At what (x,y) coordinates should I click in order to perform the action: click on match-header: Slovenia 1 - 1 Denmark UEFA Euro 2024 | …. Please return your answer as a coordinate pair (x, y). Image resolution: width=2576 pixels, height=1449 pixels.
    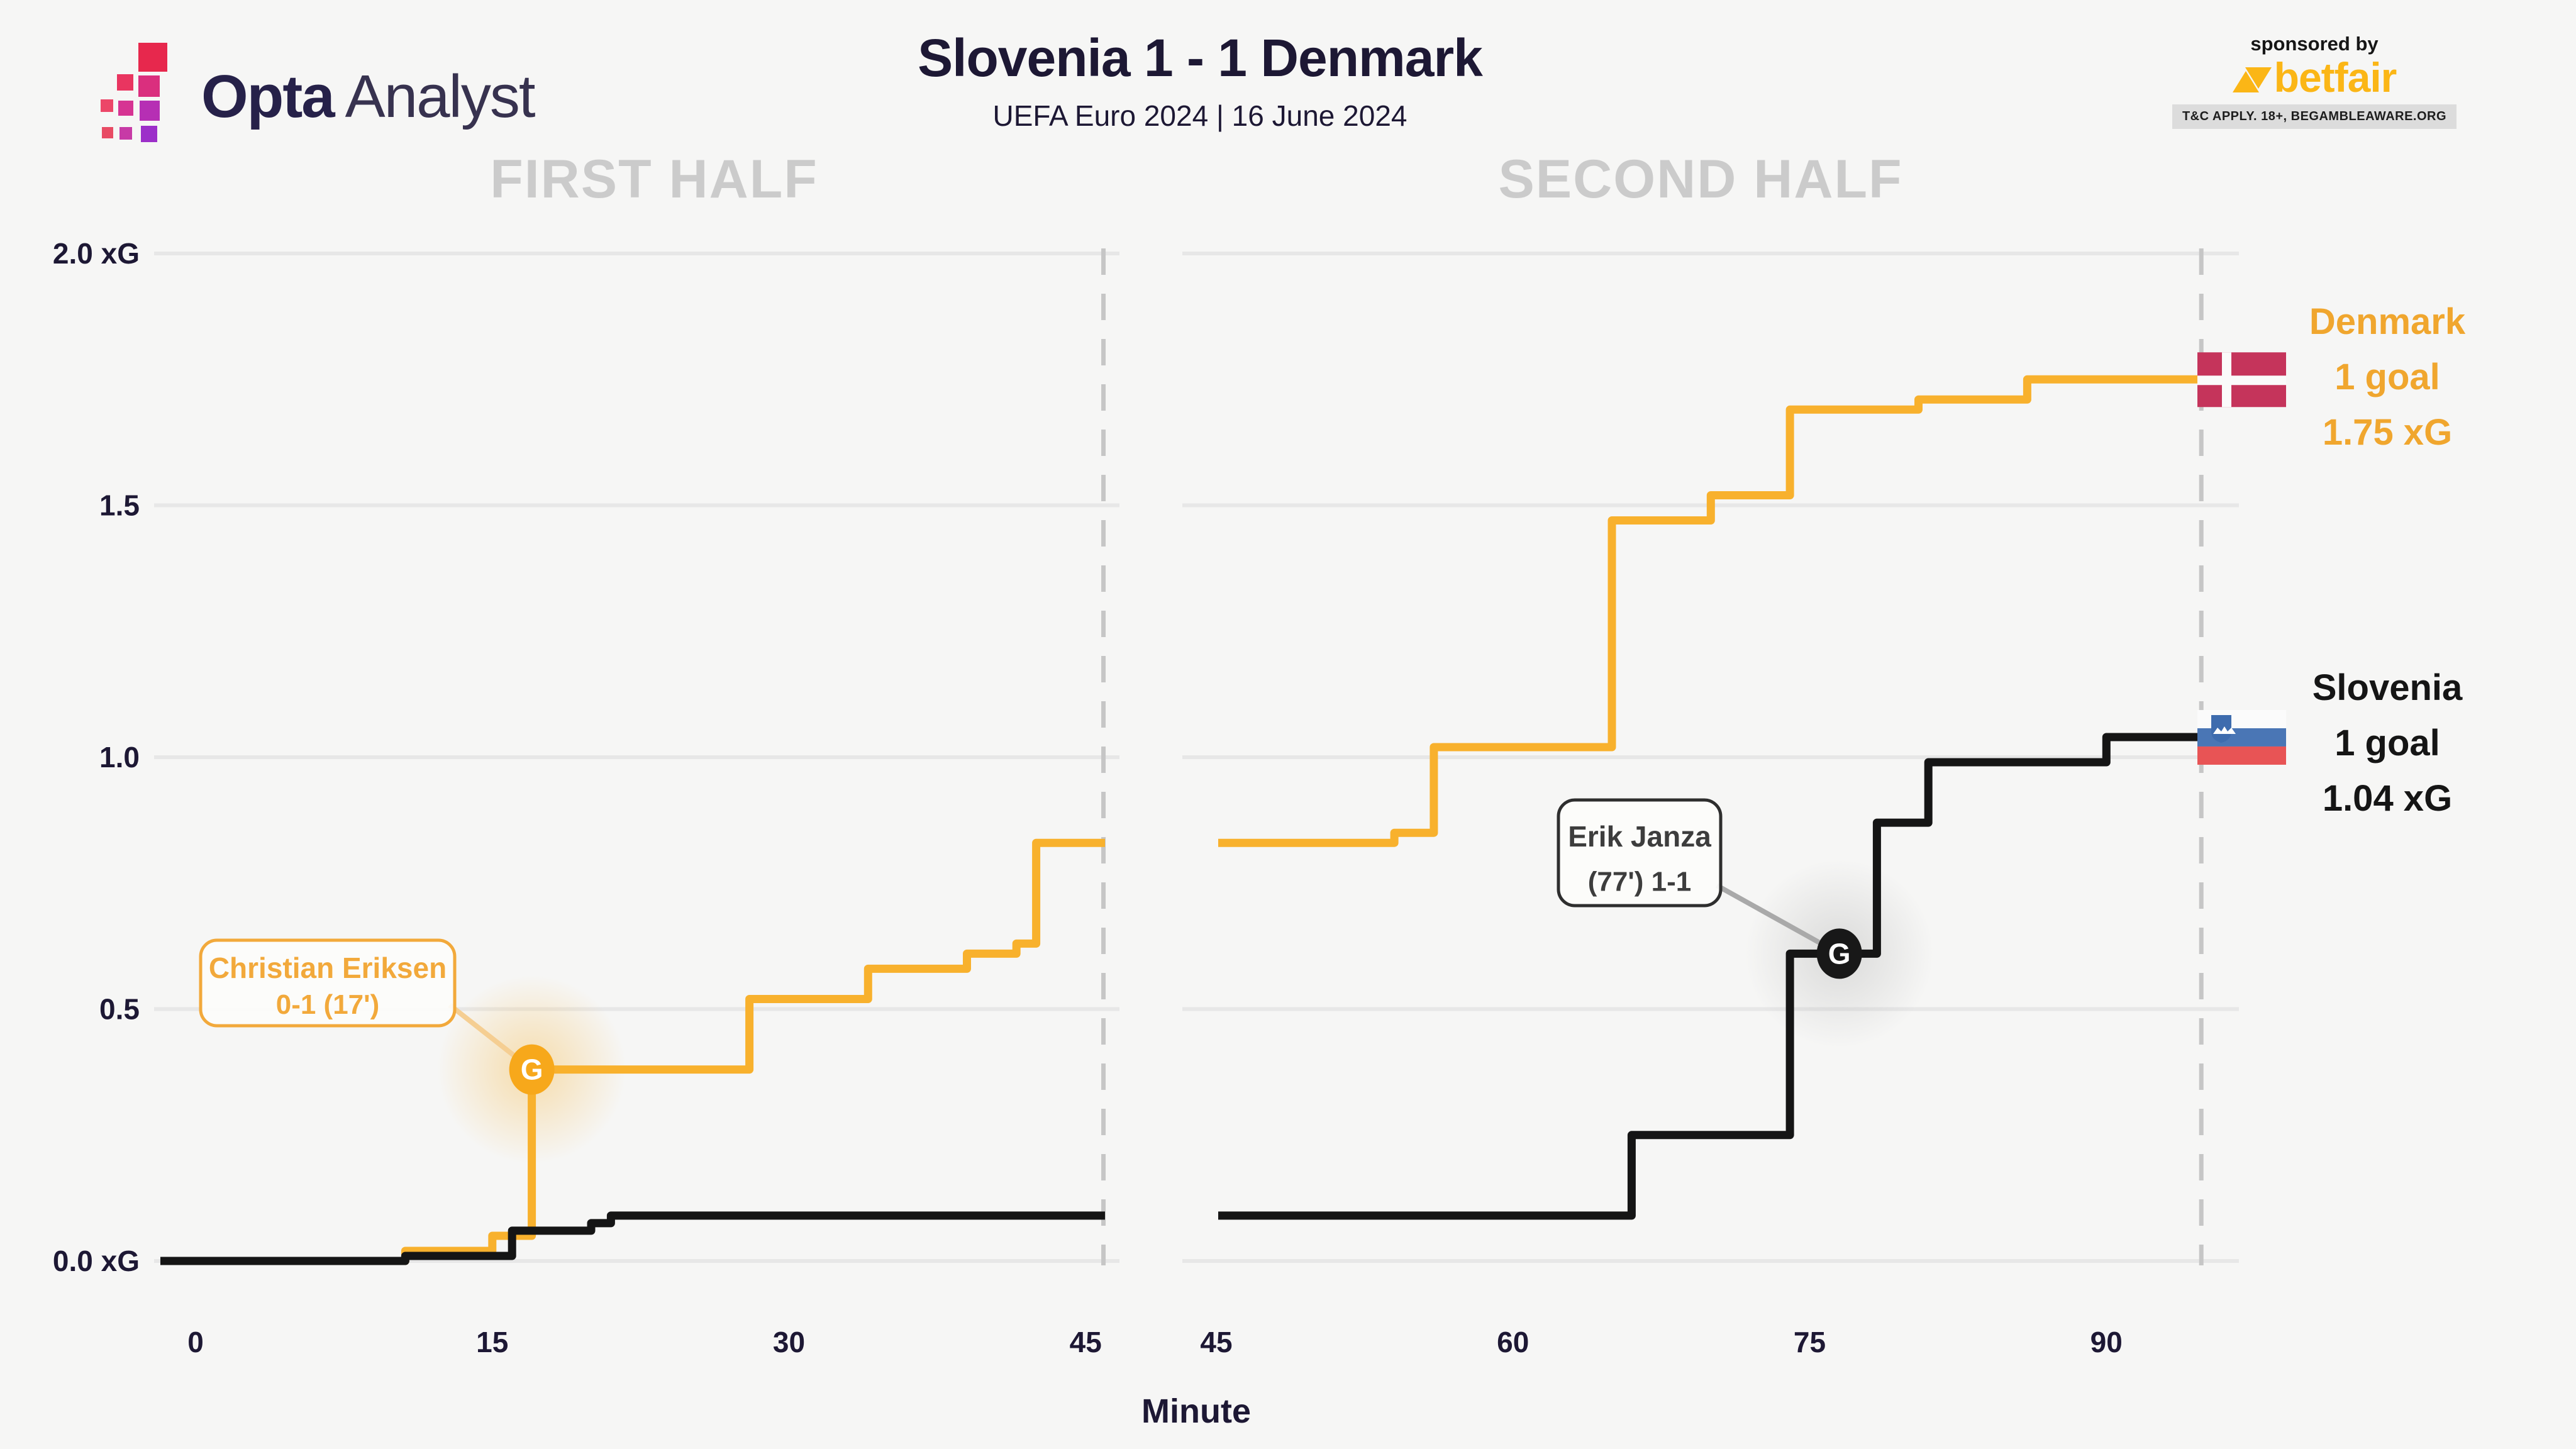
    Looking at the image, I should click on (1200, 80).